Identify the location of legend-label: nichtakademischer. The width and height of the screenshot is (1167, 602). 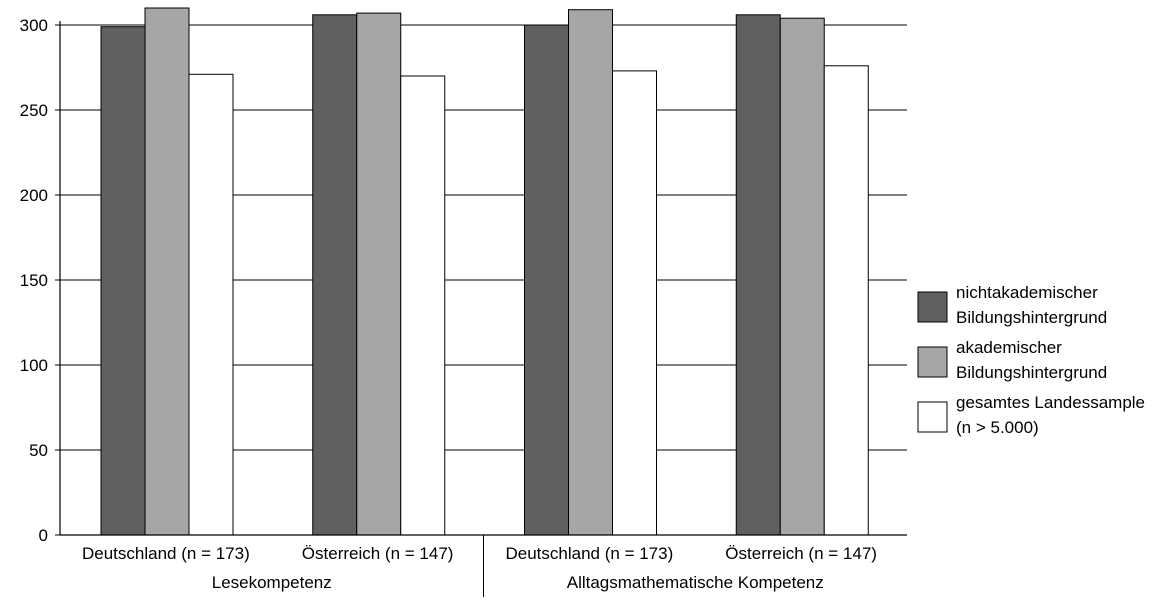
(1027, 292).